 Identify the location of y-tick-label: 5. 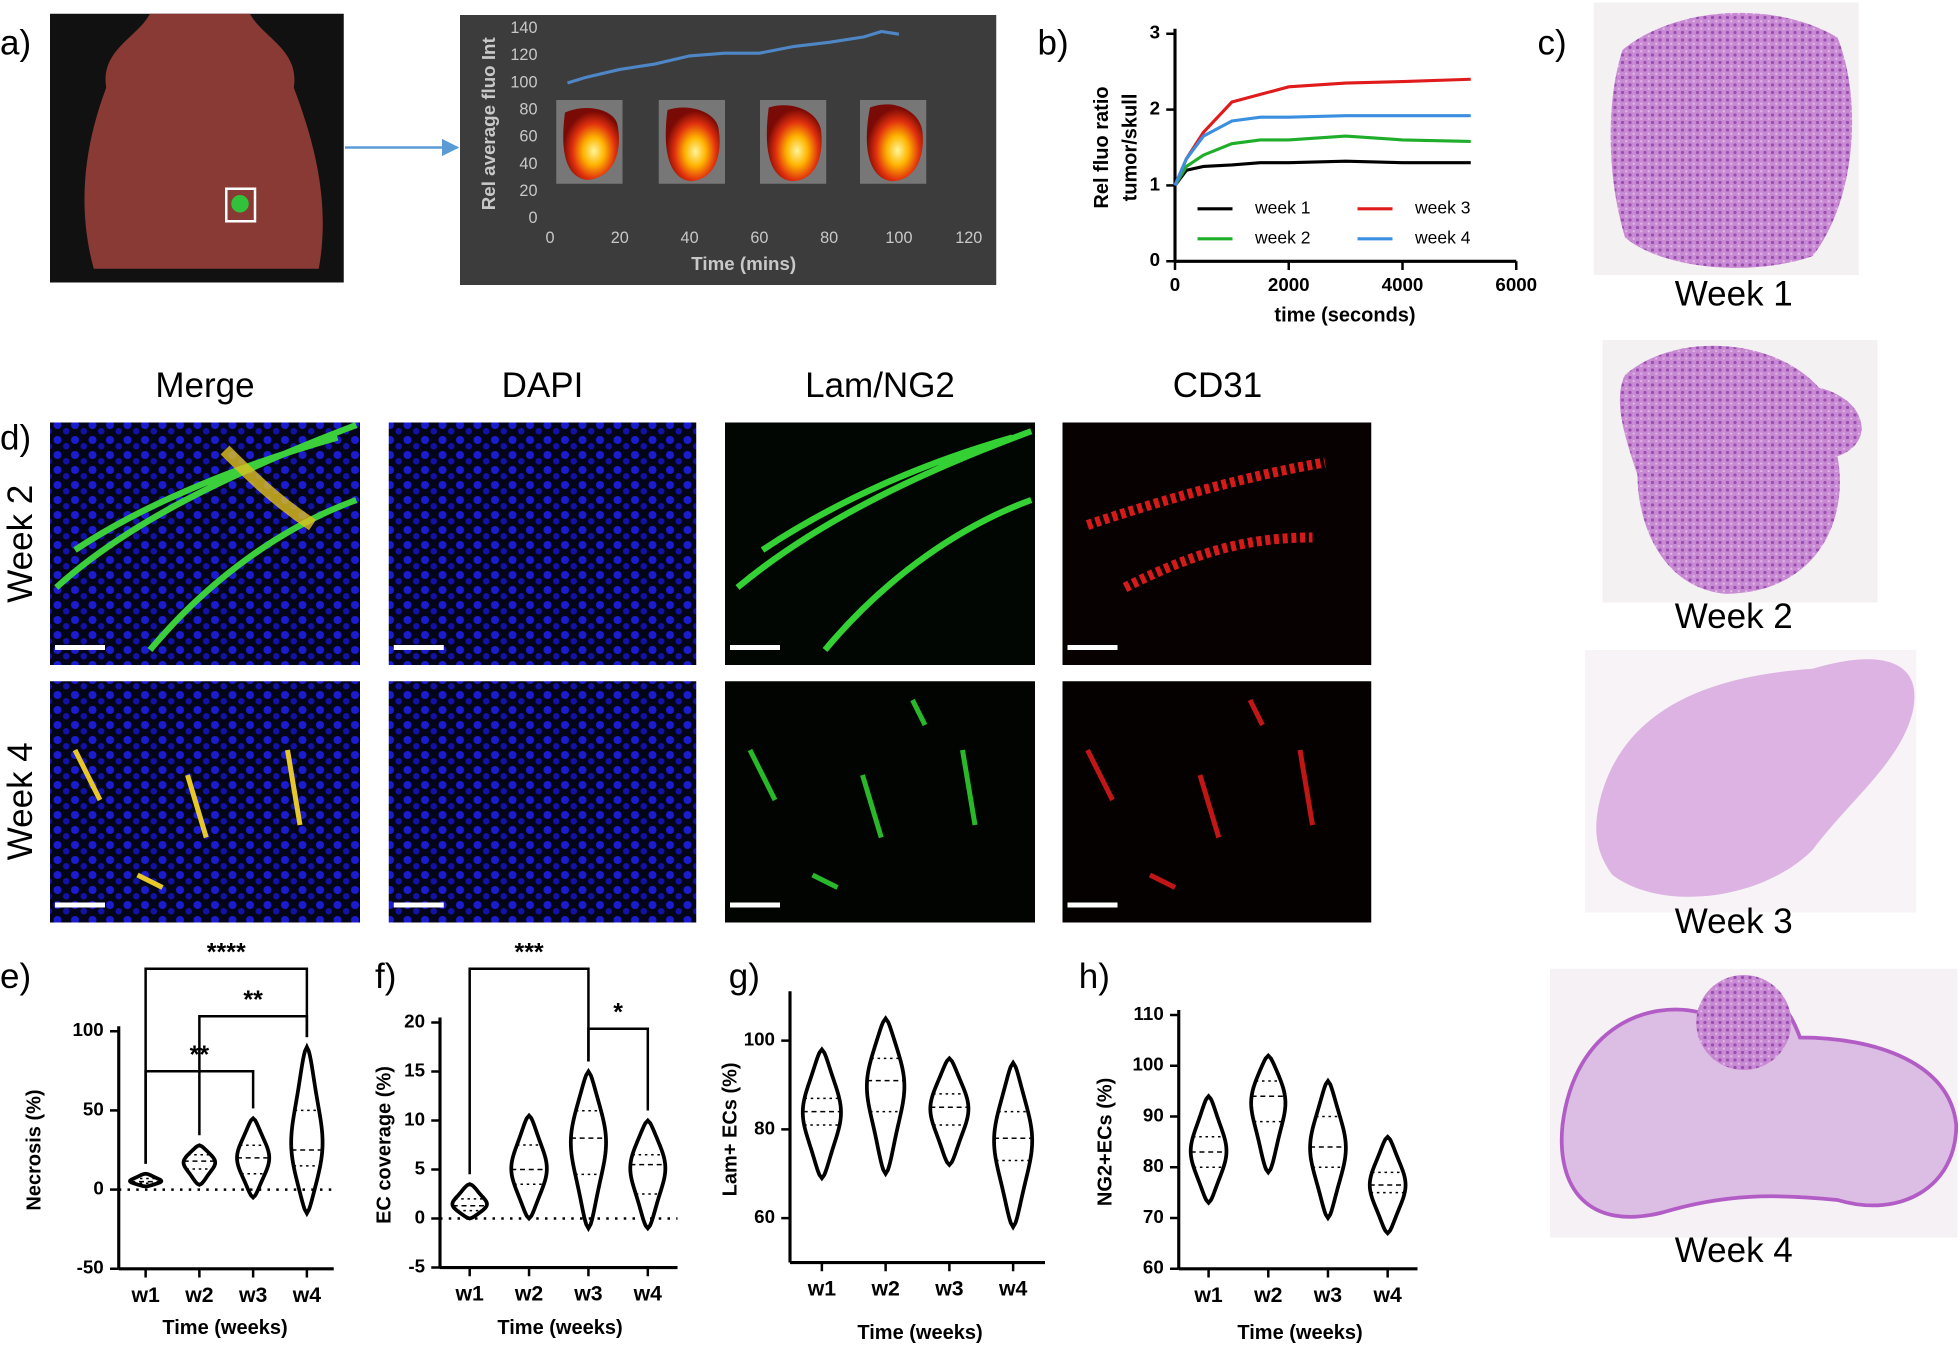
(420, 1167).